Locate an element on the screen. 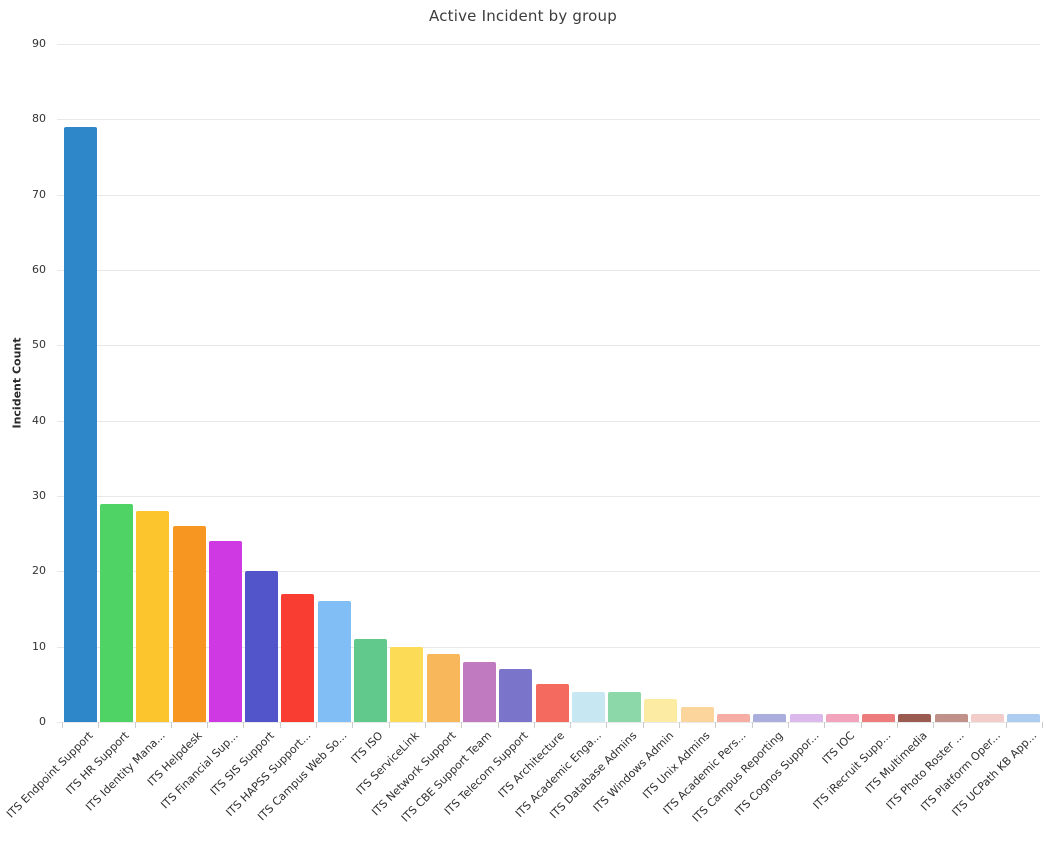 Image resolution: width=1046 pixels, height=852 pixels. x-category-label: ITS Architecture is located at coordinates (531, 765).